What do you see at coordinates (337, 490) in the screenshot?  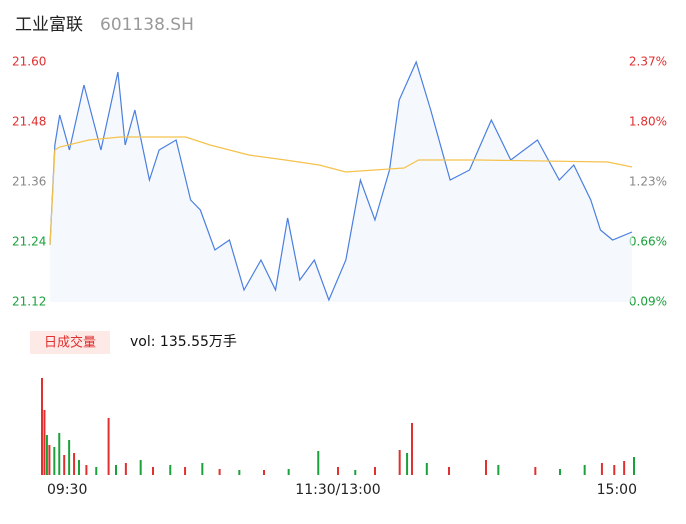 I see `x-tick-label: 11:30/13:00` at bounding box center [337, 490].